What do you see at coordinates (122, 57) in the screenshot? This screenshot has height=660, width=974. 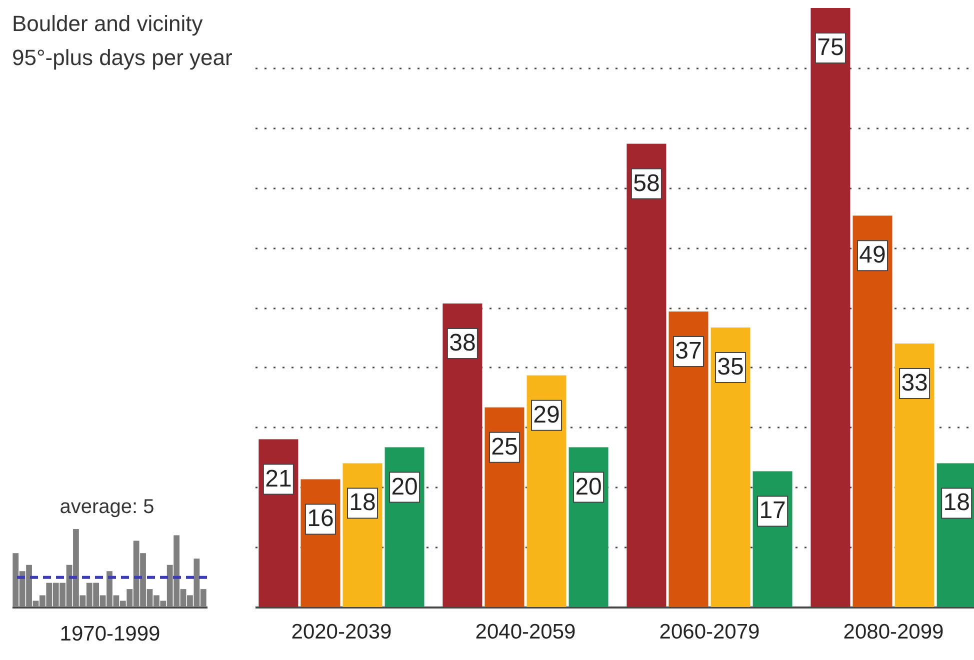 I see `chart-subtitle: 95°-plus days per year` at bounding box center [122, 57].